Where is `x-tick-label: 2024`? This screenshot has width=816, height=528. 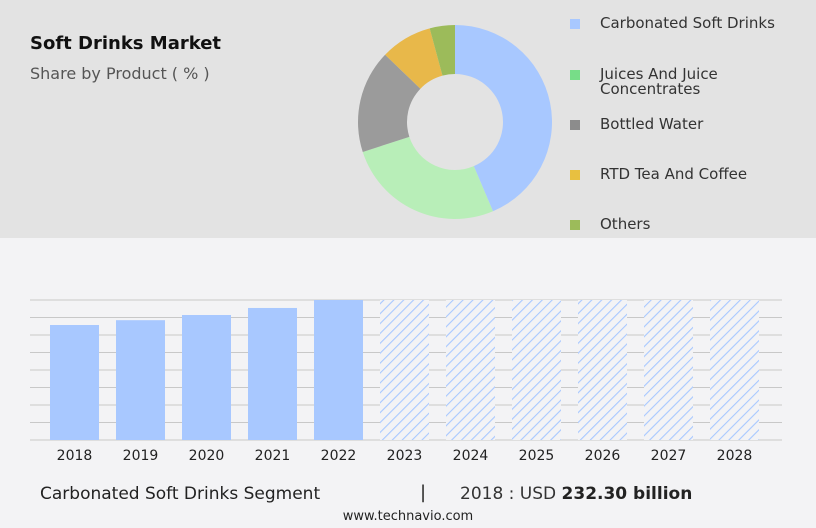 x-tick-label: 2024 is located at coordinates (471, 456).